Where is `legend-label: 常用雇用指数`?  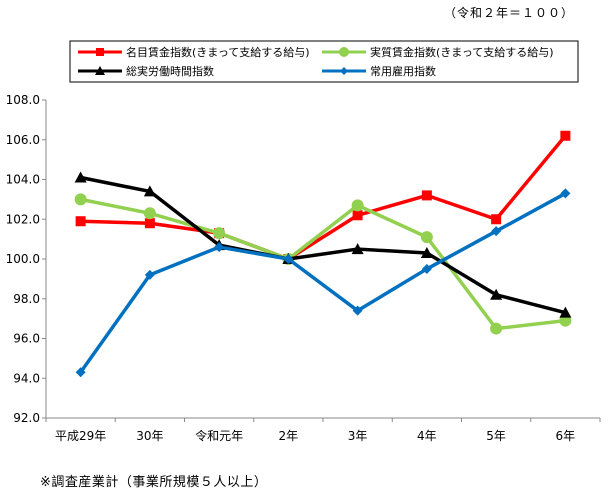 legend-label: 常用雇用指数 is located at coordinates (403, 71).